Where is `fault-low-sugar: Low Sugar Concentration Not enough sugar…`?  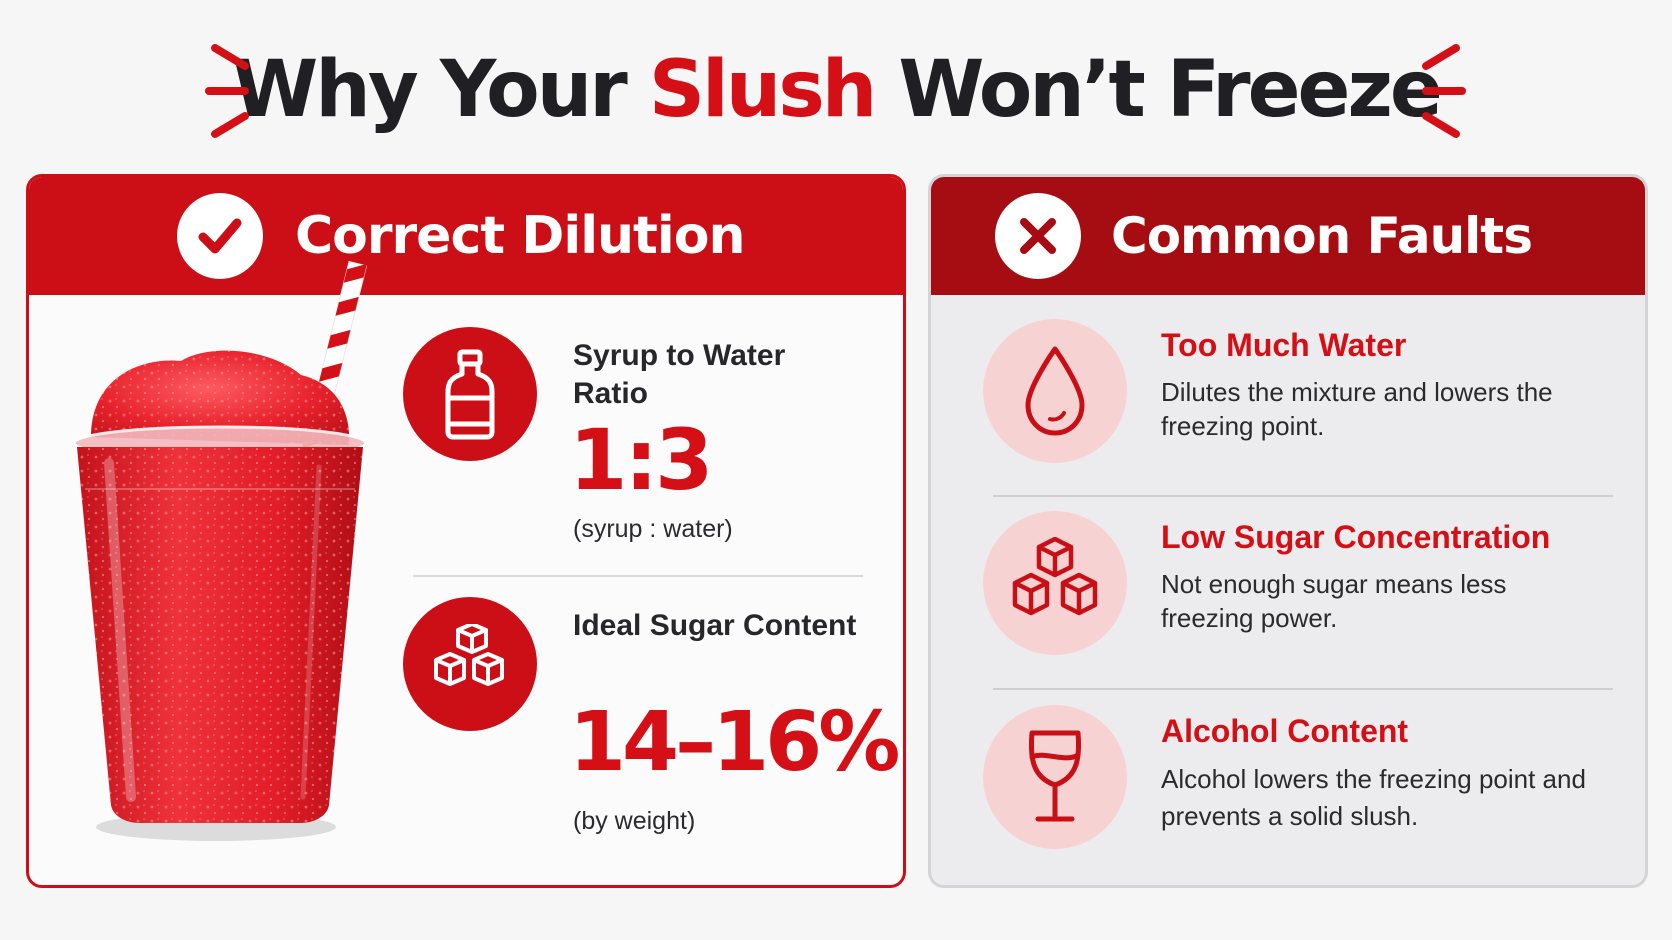 fault-low-sugar: Low Sugar Concentration Not enough sugar… is located at coordinates (1303, 586).